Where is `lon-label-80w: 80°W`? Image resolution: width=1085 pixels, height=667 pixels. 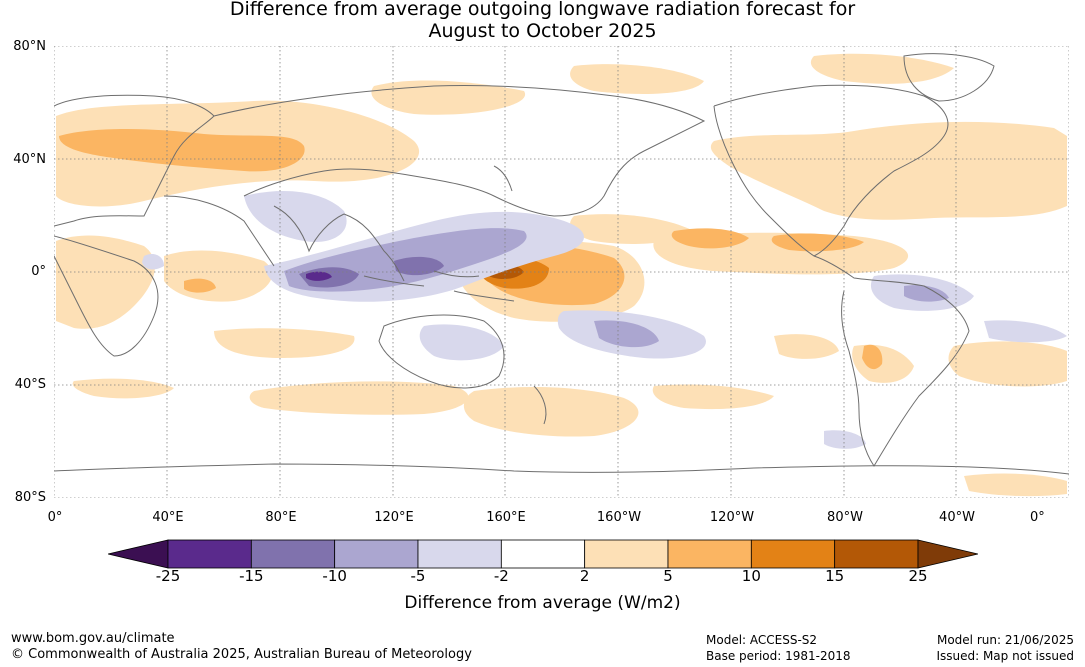
lon-label-80w: 80°W is located at coordinates (845, 517).